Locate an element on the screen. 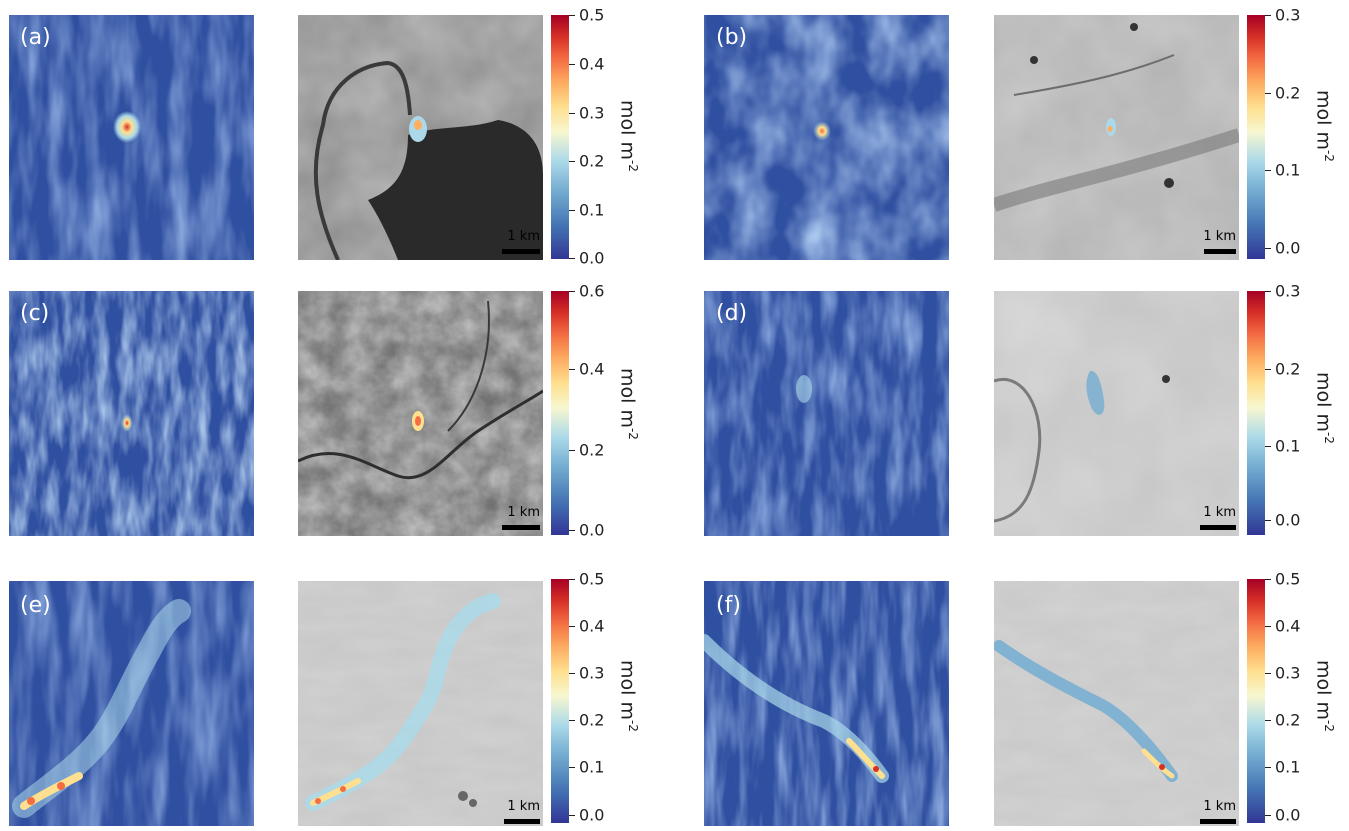 The image size is (1349, 831). scale-bar-b: 1 km is located at coordinates (1205, 240).